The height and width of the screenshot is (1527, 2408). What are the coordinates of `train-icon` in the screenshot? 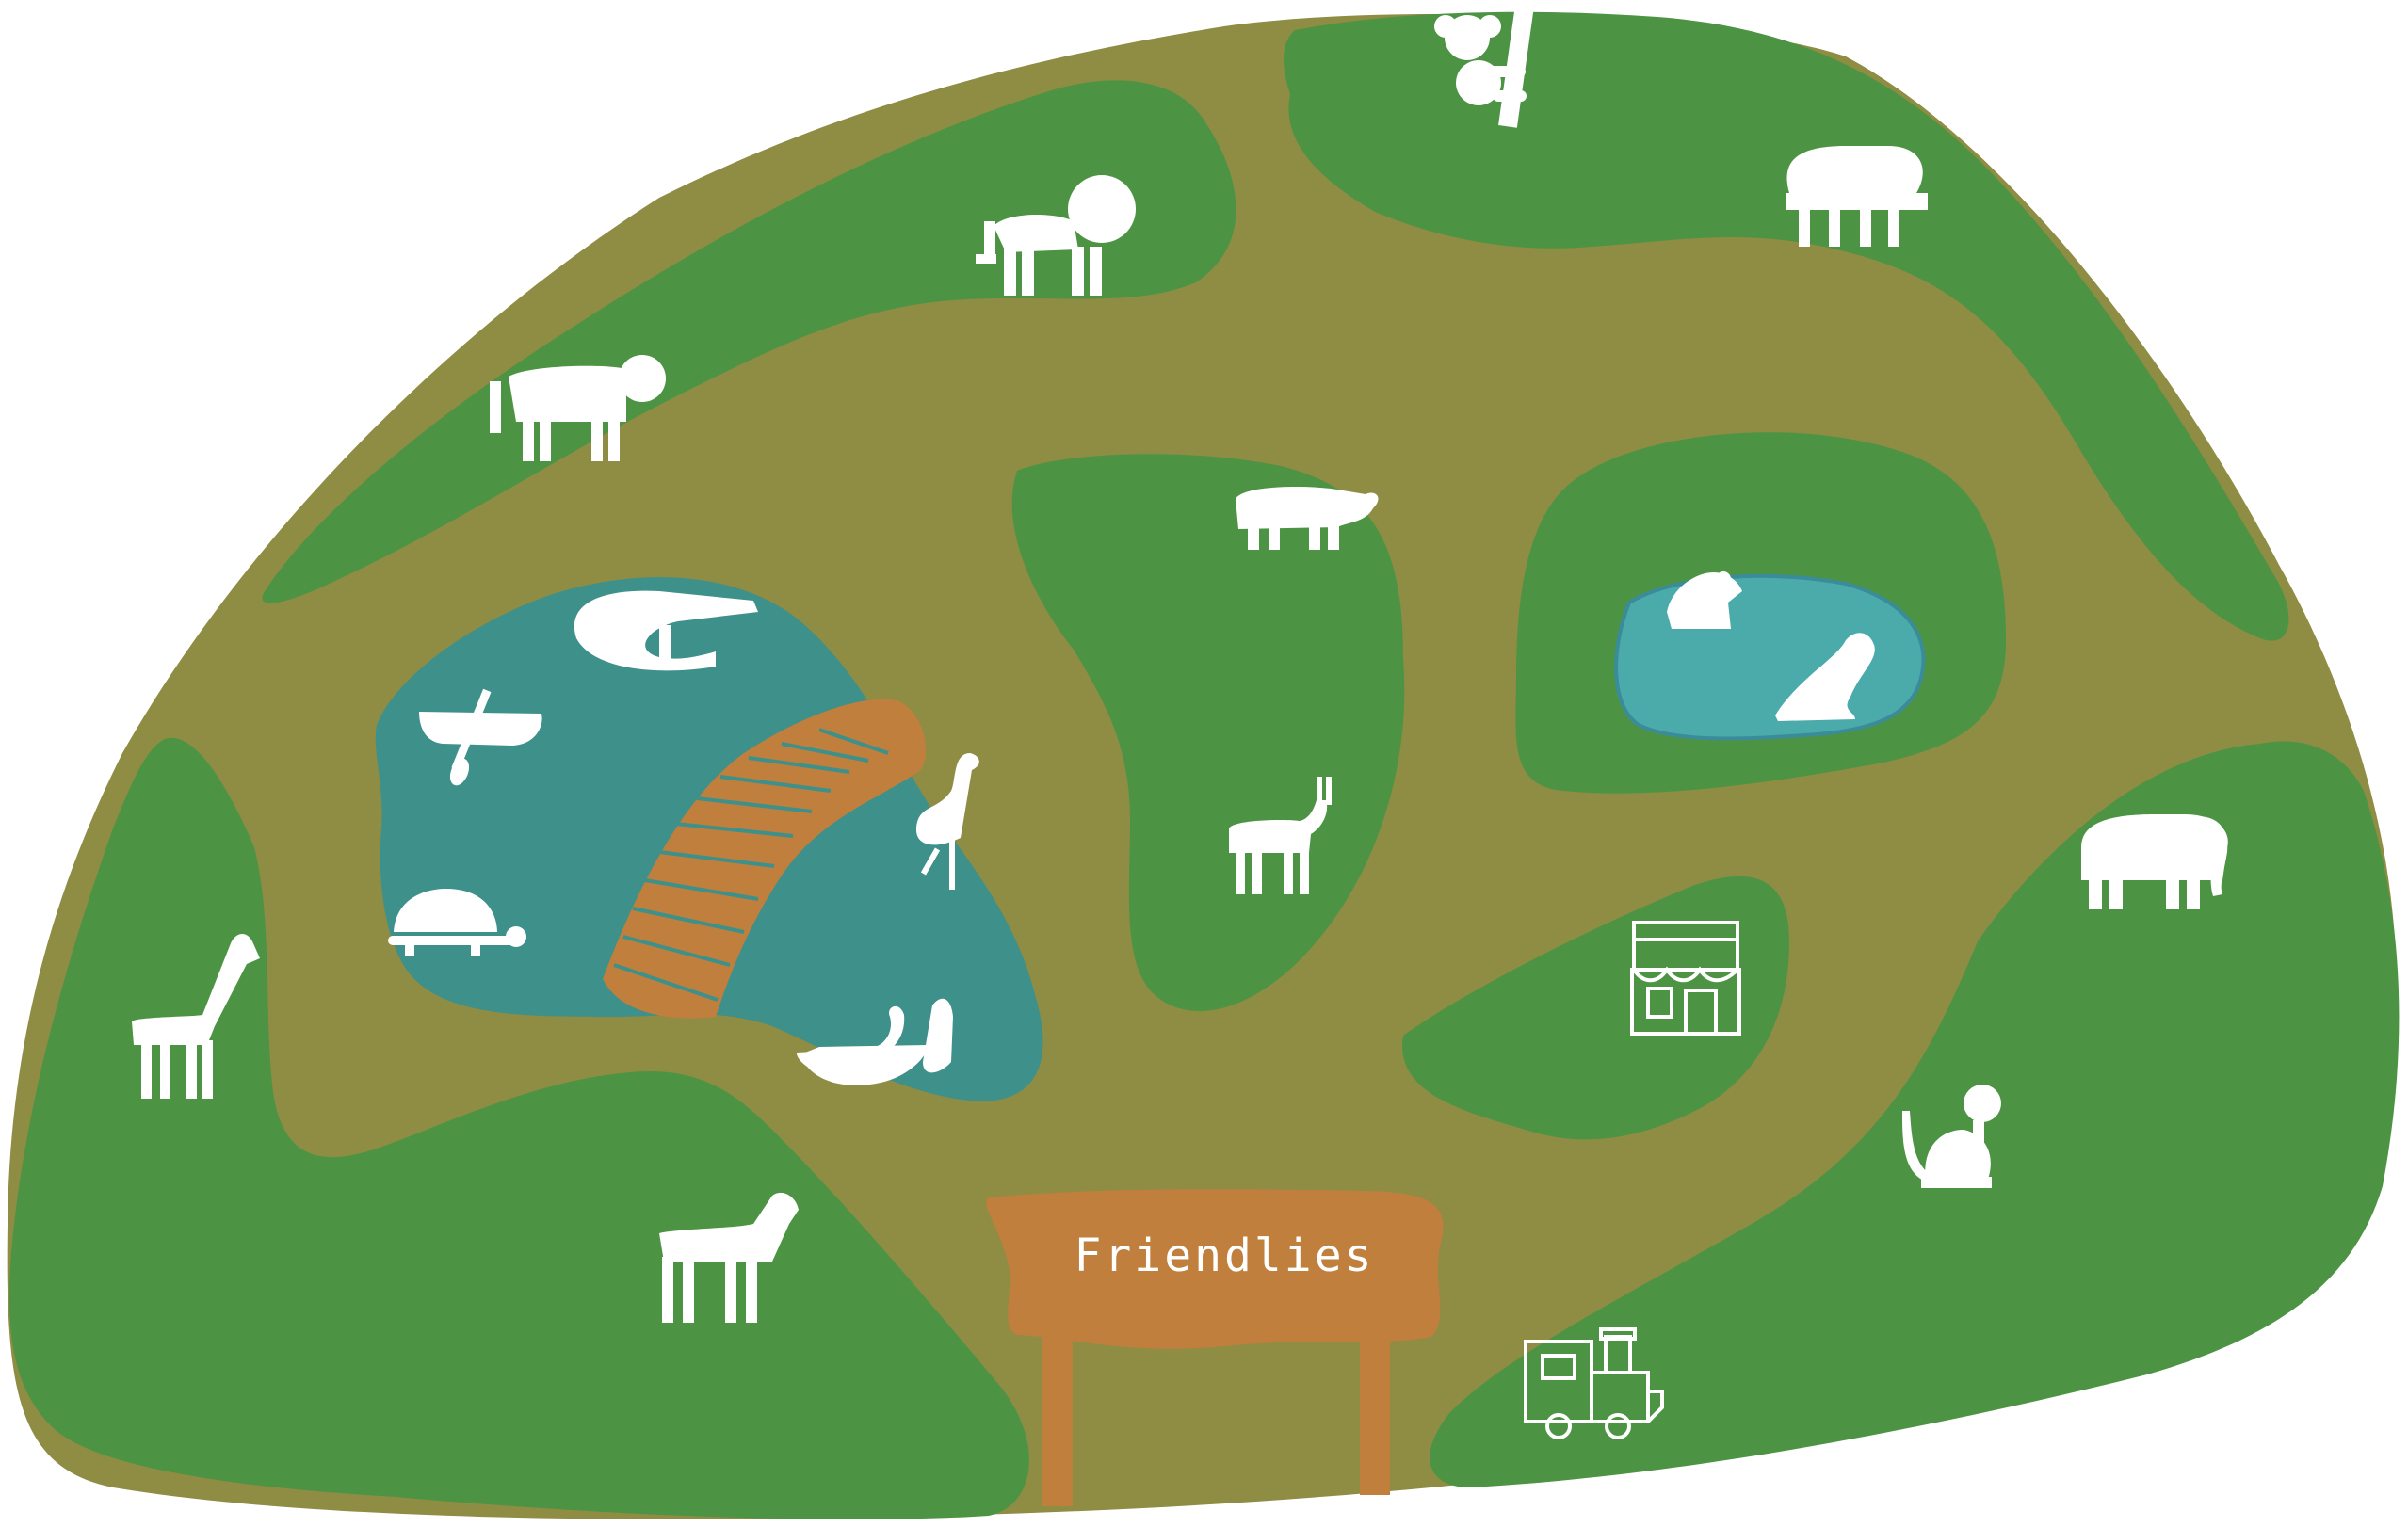 It's located at (1594, 1383).